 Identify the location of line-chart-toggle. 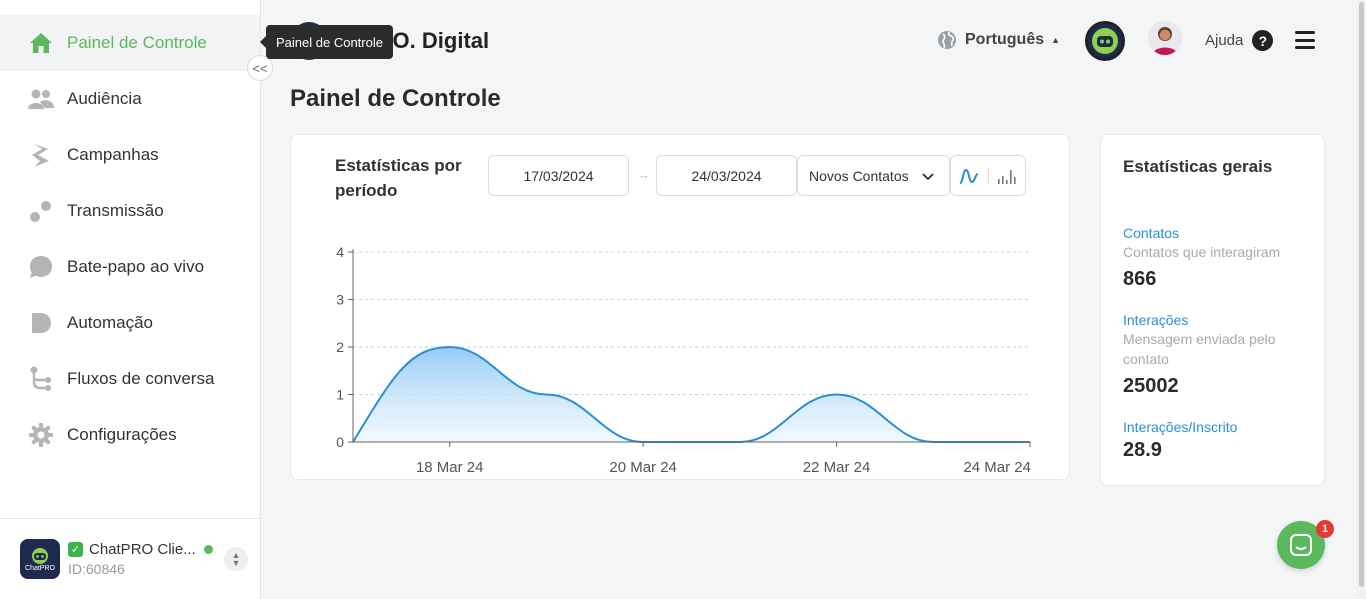
(969, 175).